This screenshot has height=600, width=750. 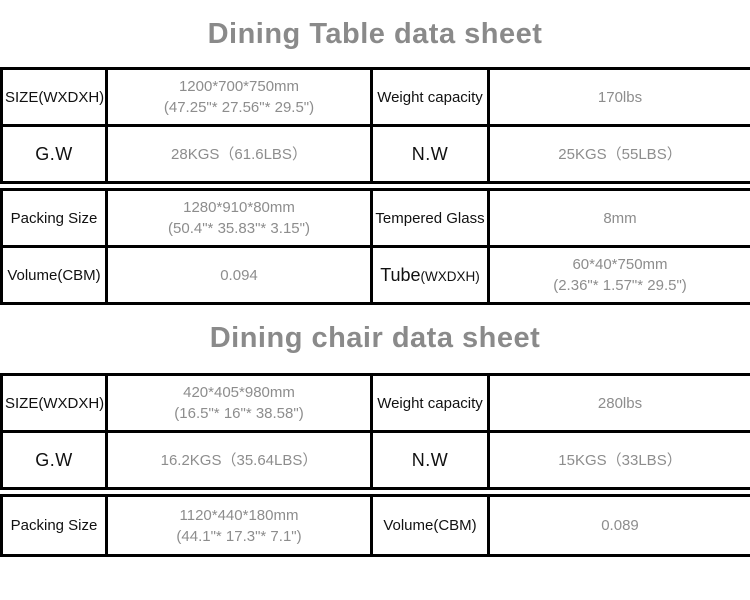 I want to click on value-line: 420*405*980mm, so click(x=239, y=392).